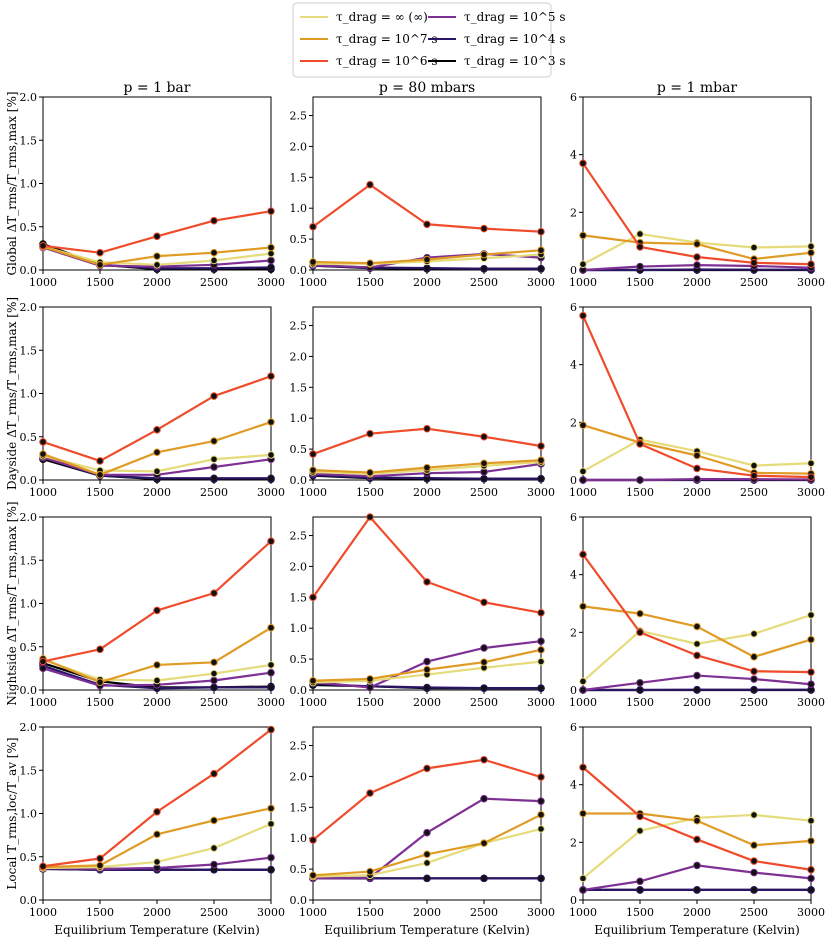 This screenshot has height=942, width=831. I want to click on column-titles: p = 1 bar p = 80 mbars p = 1 mbar, so click(431, 88).